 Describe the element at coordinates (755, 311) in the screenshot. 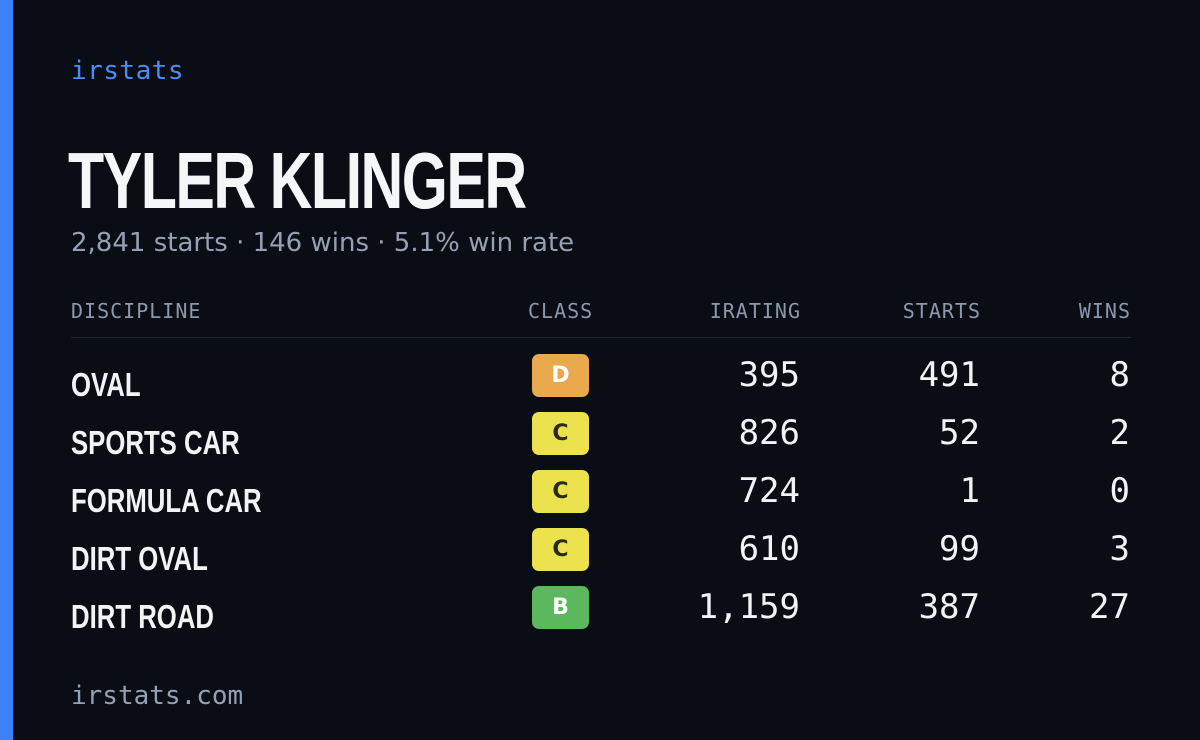

I see `header-irating: IRATING` at that location.